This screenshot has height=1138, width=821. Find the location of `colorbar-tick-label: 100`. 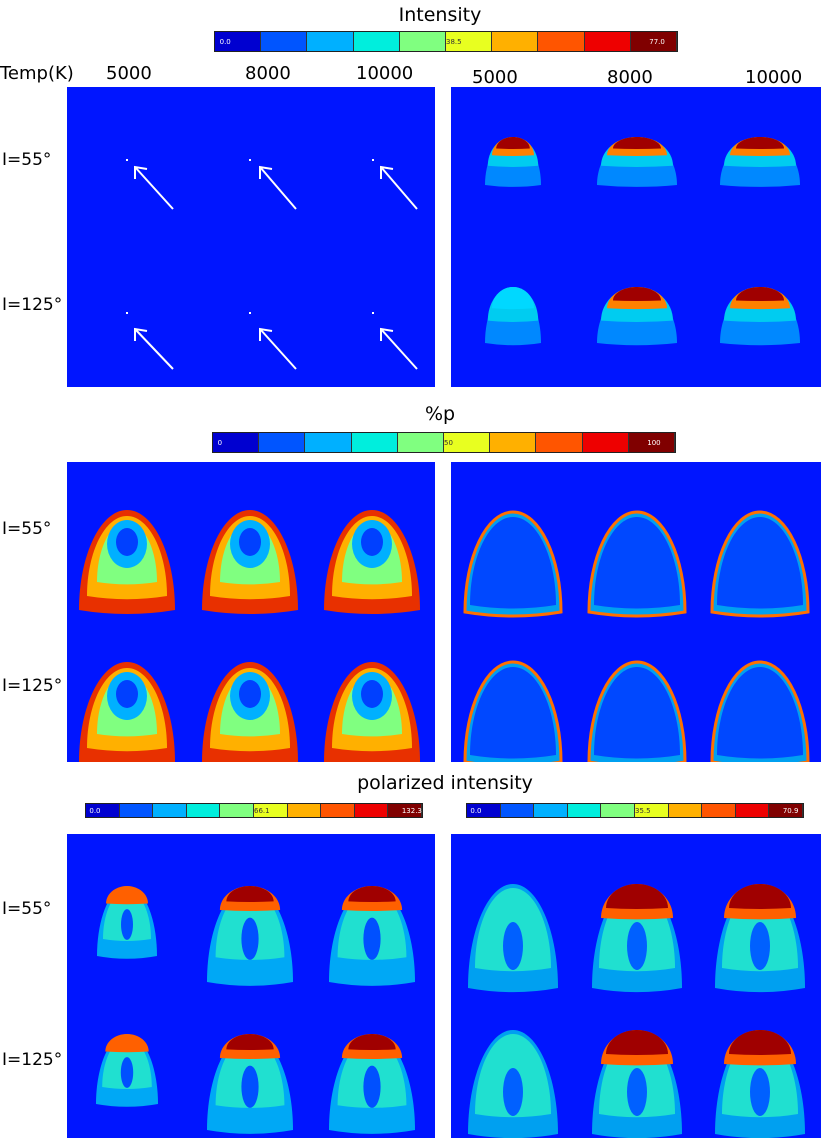

colorbar-tick-label: 100 is located at coordinates (654, 442).